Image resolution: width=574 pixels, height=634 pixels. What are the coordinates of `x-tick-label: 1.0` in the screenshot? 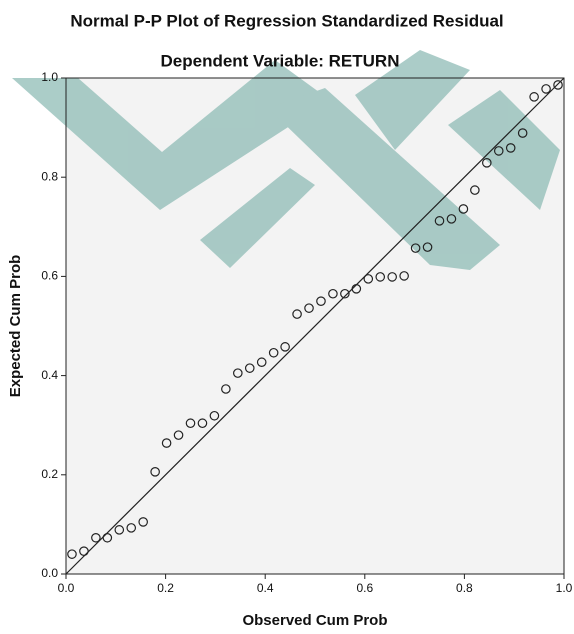 It's located at (564, 588).